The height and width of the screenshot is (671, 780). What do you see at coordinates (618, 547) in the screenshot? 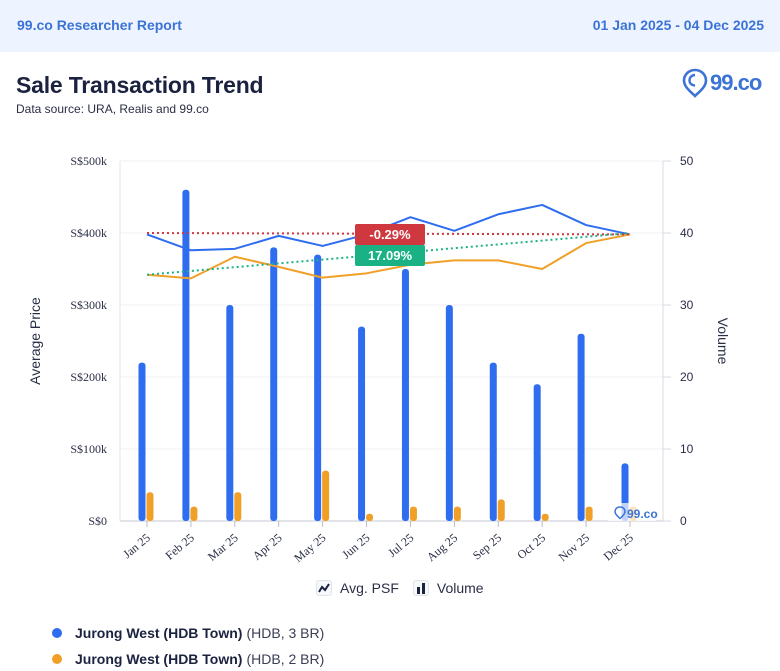
I see `x-tick-label: Dec 25` at bounding box center [618, 547].